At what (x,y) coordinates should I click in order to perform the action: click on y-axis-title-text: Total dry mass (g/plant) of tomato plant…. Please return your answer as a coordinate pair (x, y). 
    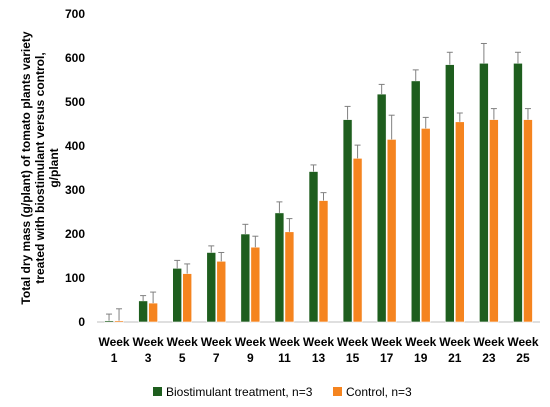
    Looking at the image, I should click on (40, 167).